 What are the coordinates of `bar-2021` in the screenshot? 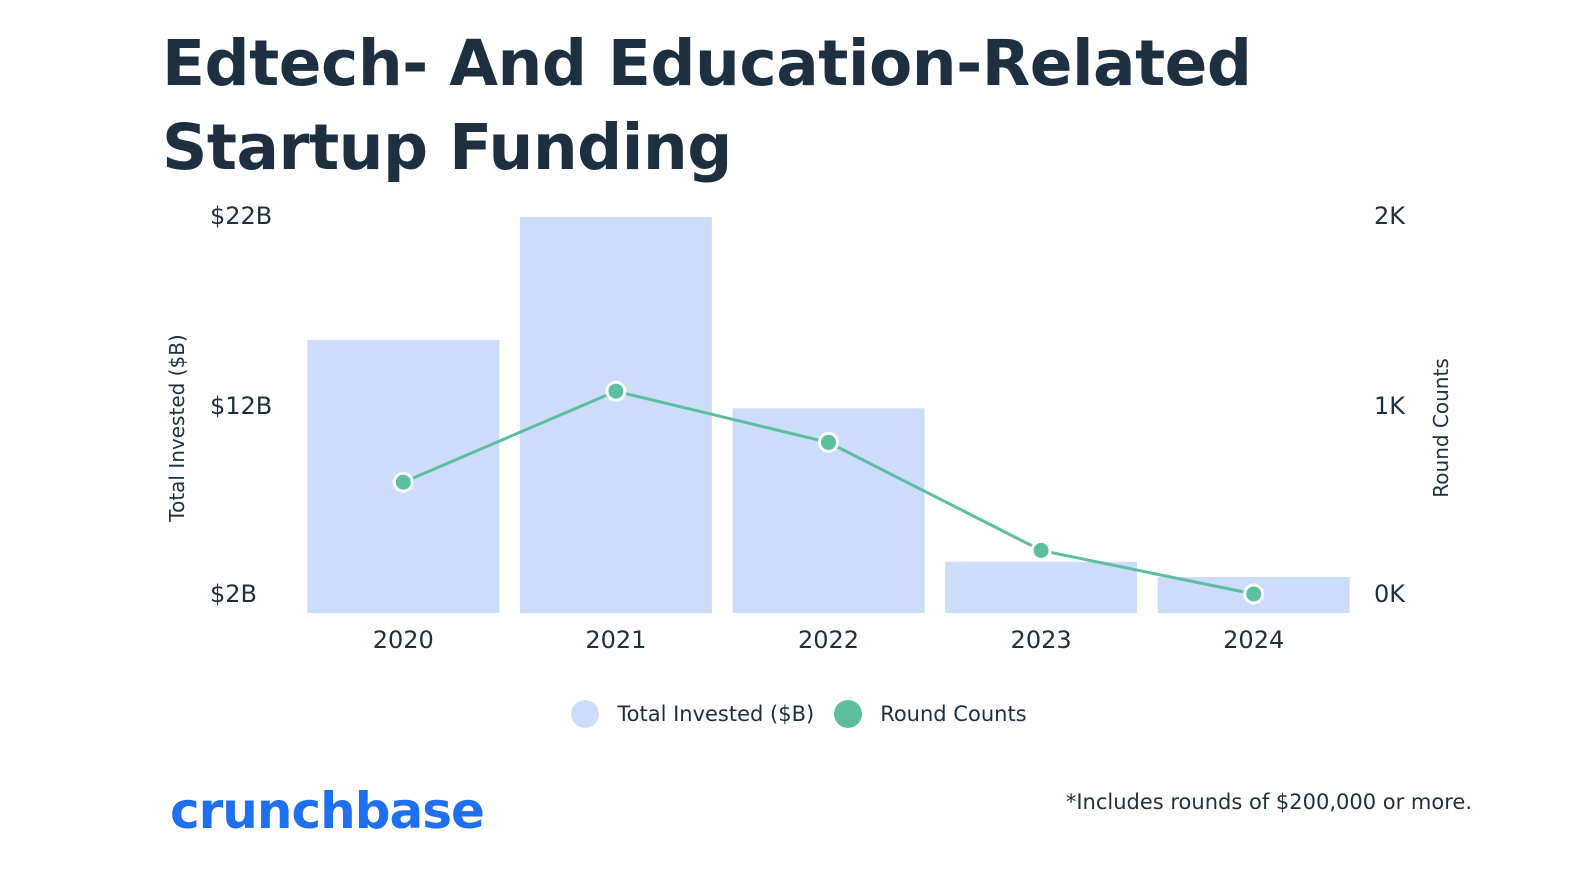 It's located at (615, 414).